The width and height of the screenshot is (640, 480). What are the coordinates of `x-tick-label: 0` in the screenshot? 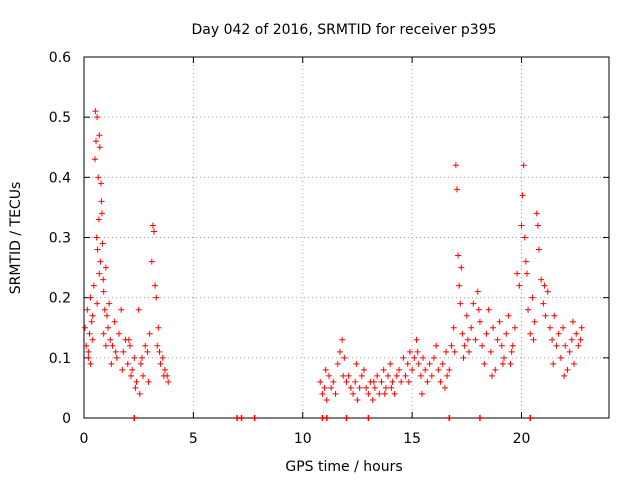 It's located at (84, 439).